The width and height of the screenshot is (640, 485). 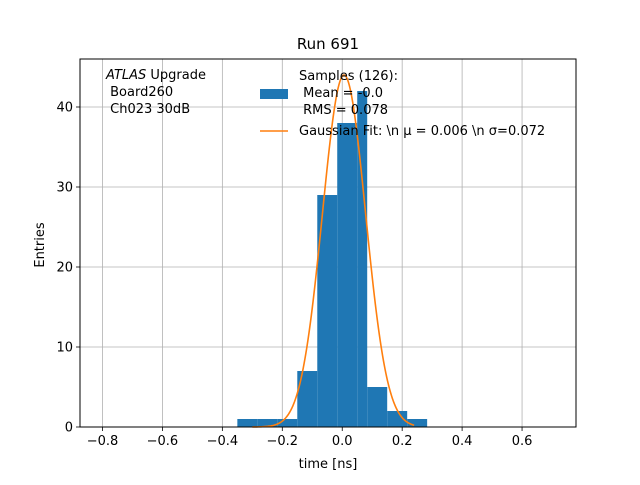 I want to click on legend-histogram-swatch, so click(x=274, y=94).